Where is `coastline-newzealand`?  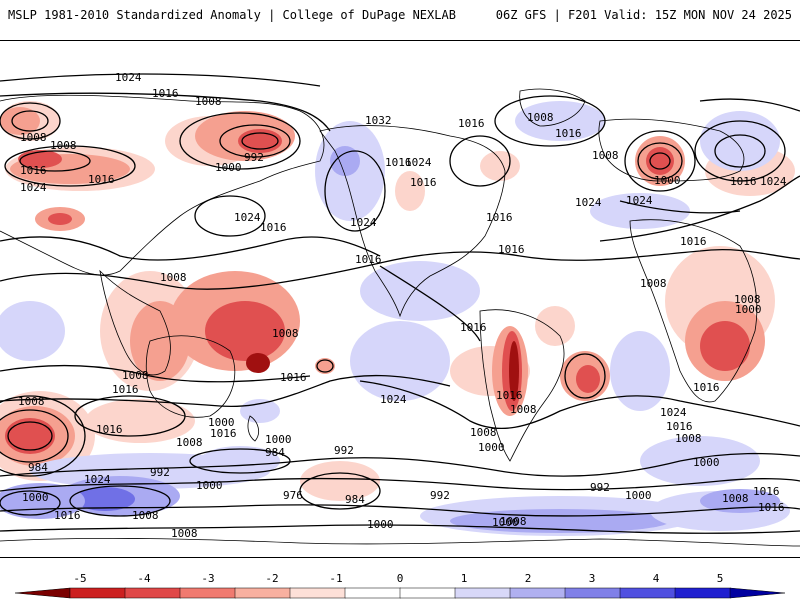 coastline-newzealand is located at coordinates (253, 428).